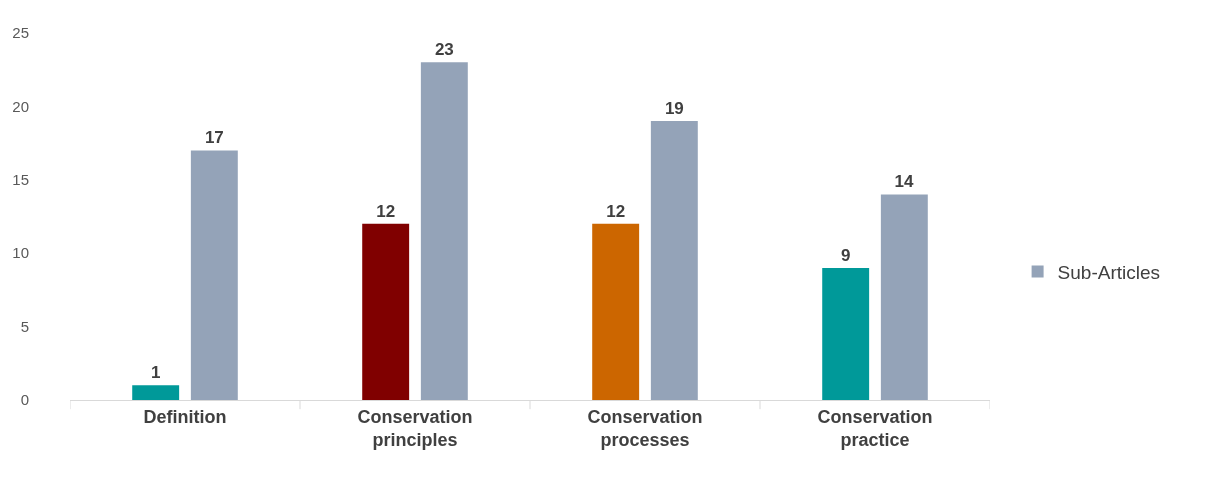  I want to click on legend-label: Sub-Articles, so click(1109, 272).